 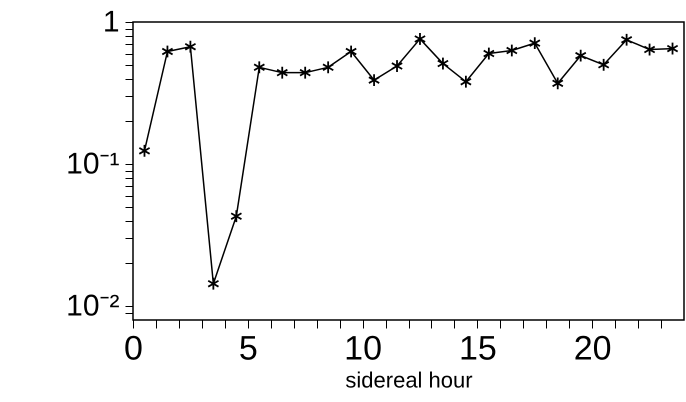 I want to click on x-tick-label: 0, so click(x=133, y=349).